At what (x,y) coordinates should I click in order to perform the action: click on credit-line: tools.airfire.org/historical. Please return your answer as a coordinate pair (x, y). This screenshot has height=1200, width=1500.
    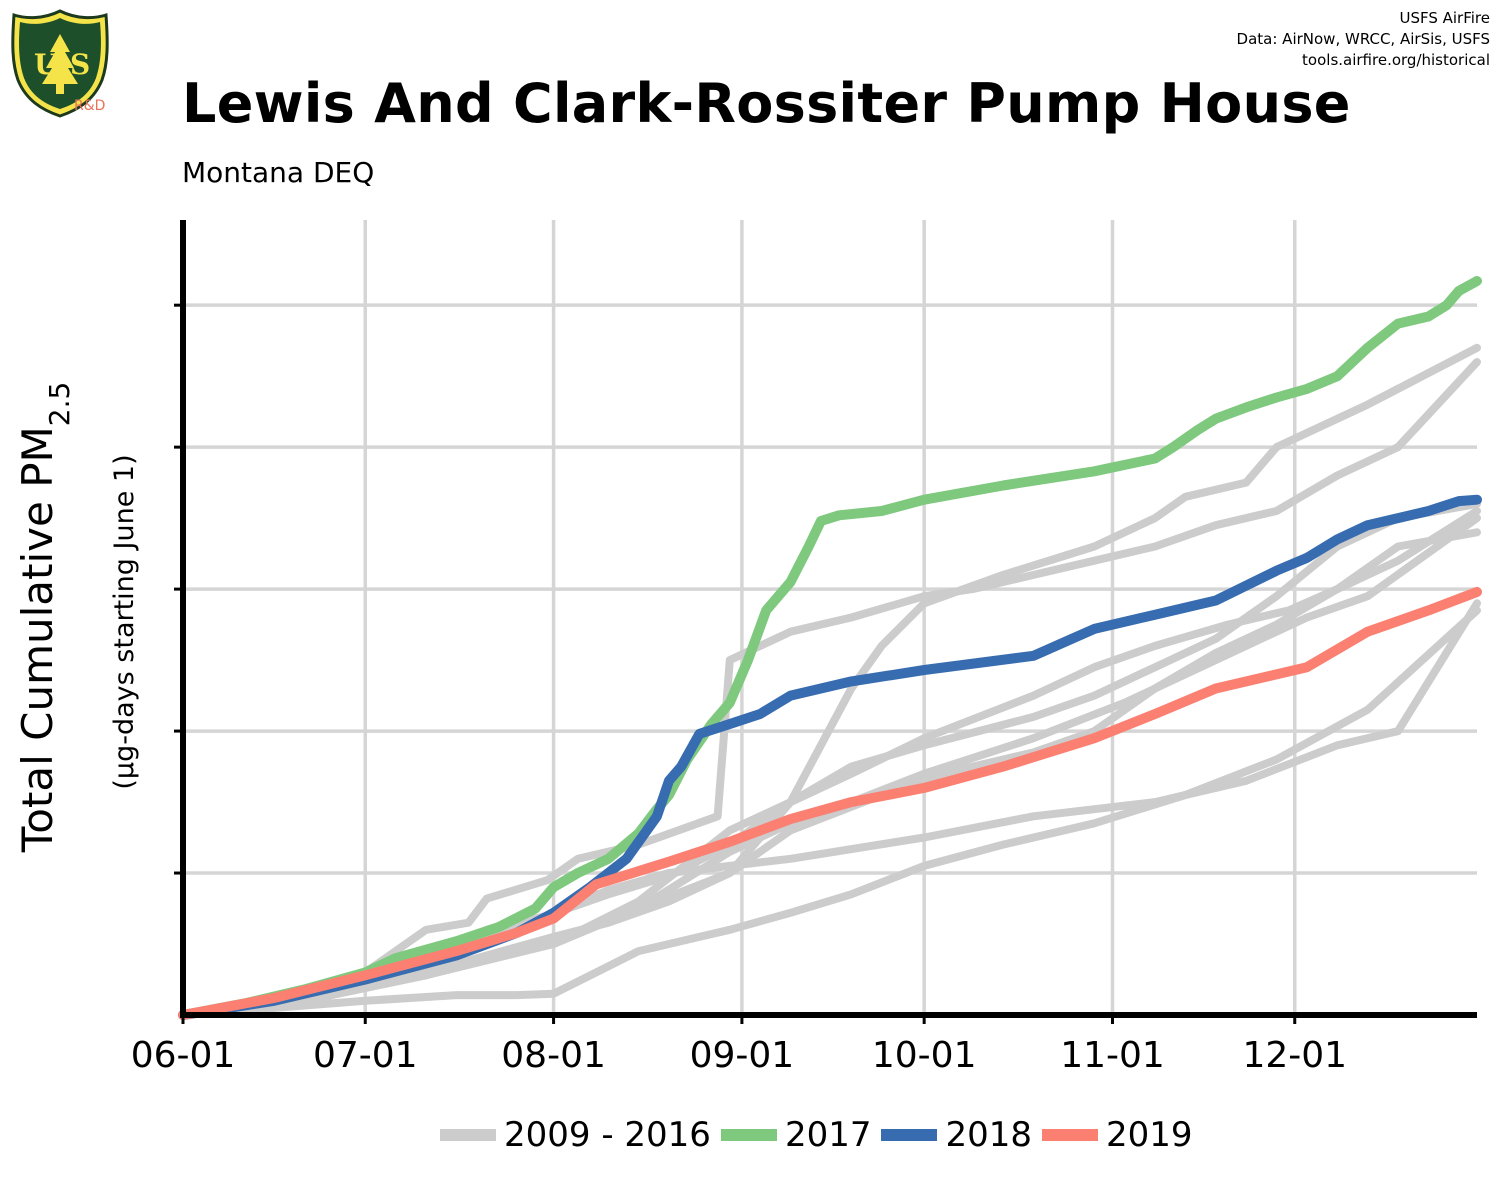
    Looking at the image, I should click on (1396, 60).